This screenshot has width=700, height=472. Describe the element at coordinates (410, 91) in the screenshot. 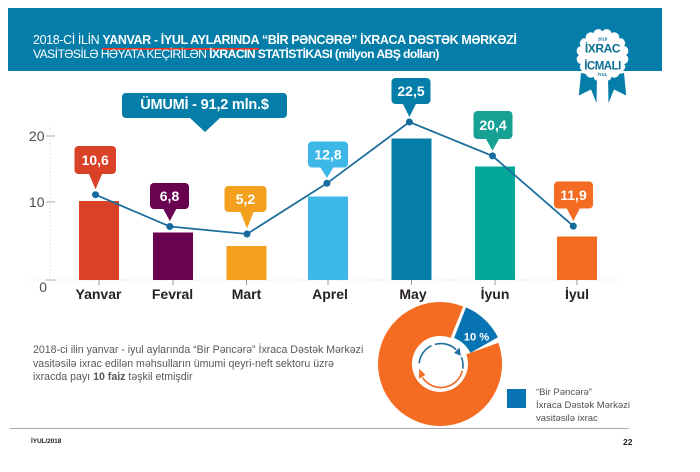

I see `svg-text: 22,5` at that location.